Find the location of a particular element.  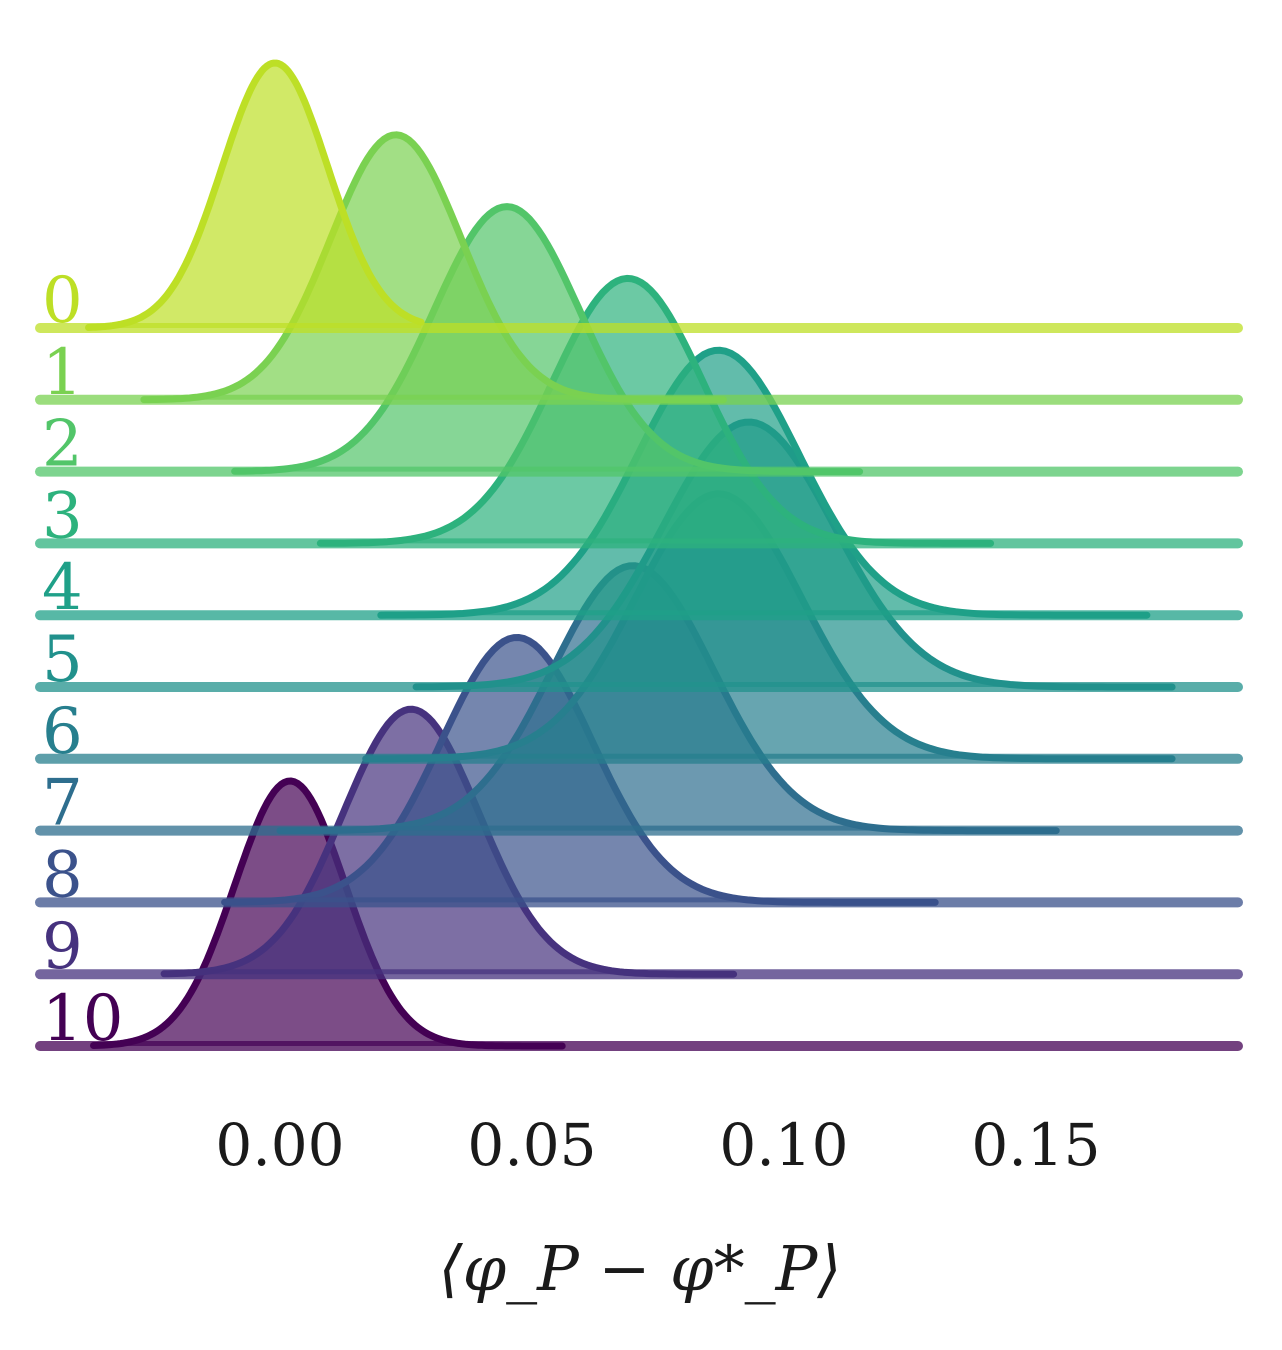

ridge-label-0: 0 is located at coordinates (62, 301).